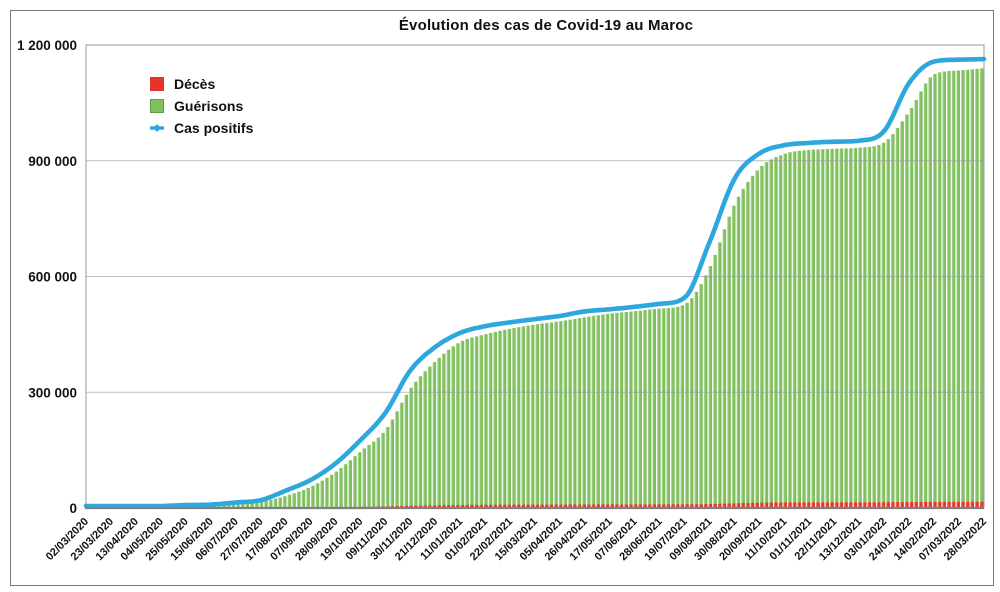 The image size is (1000, 592). I want to click on chart-title: Évolution des cas de Covid-19 au Maroc, so click(546, 25).